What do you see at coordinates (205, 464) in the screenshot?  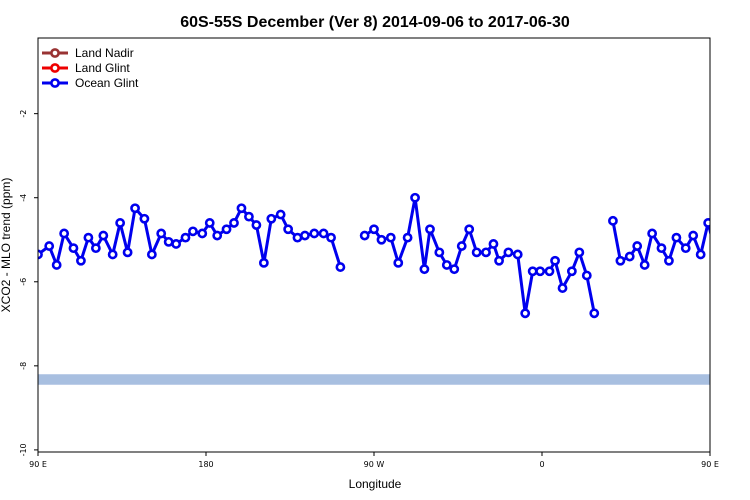 I see `x-tick-label: 180` at bounding box center [205, 464].